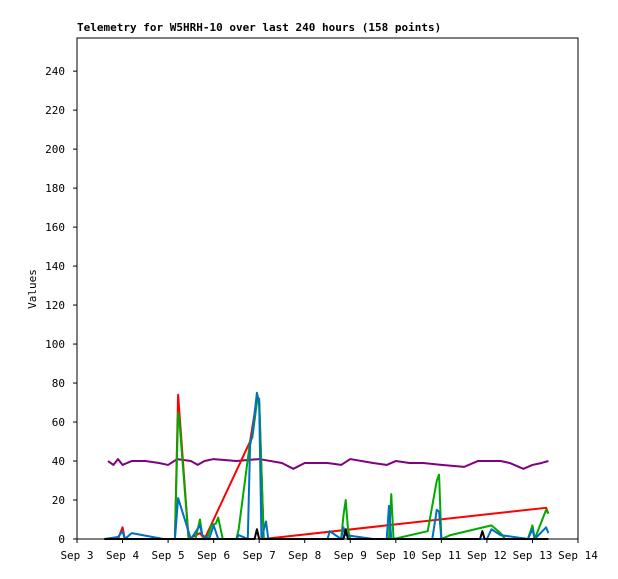  What do you see at coordinates (55, 188) in the screenshot?
I see `y-tick-label: 180` at bounding box center [55, 188].